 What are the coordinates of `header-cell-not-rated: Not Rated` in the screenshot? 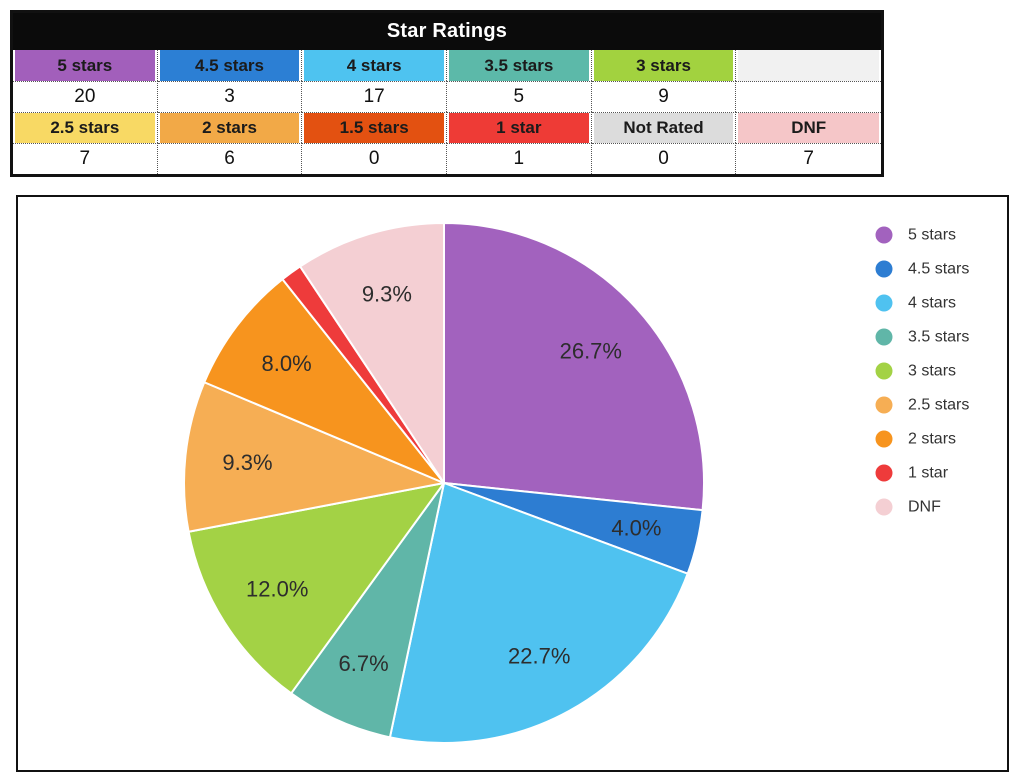 It's located at (664, 127).